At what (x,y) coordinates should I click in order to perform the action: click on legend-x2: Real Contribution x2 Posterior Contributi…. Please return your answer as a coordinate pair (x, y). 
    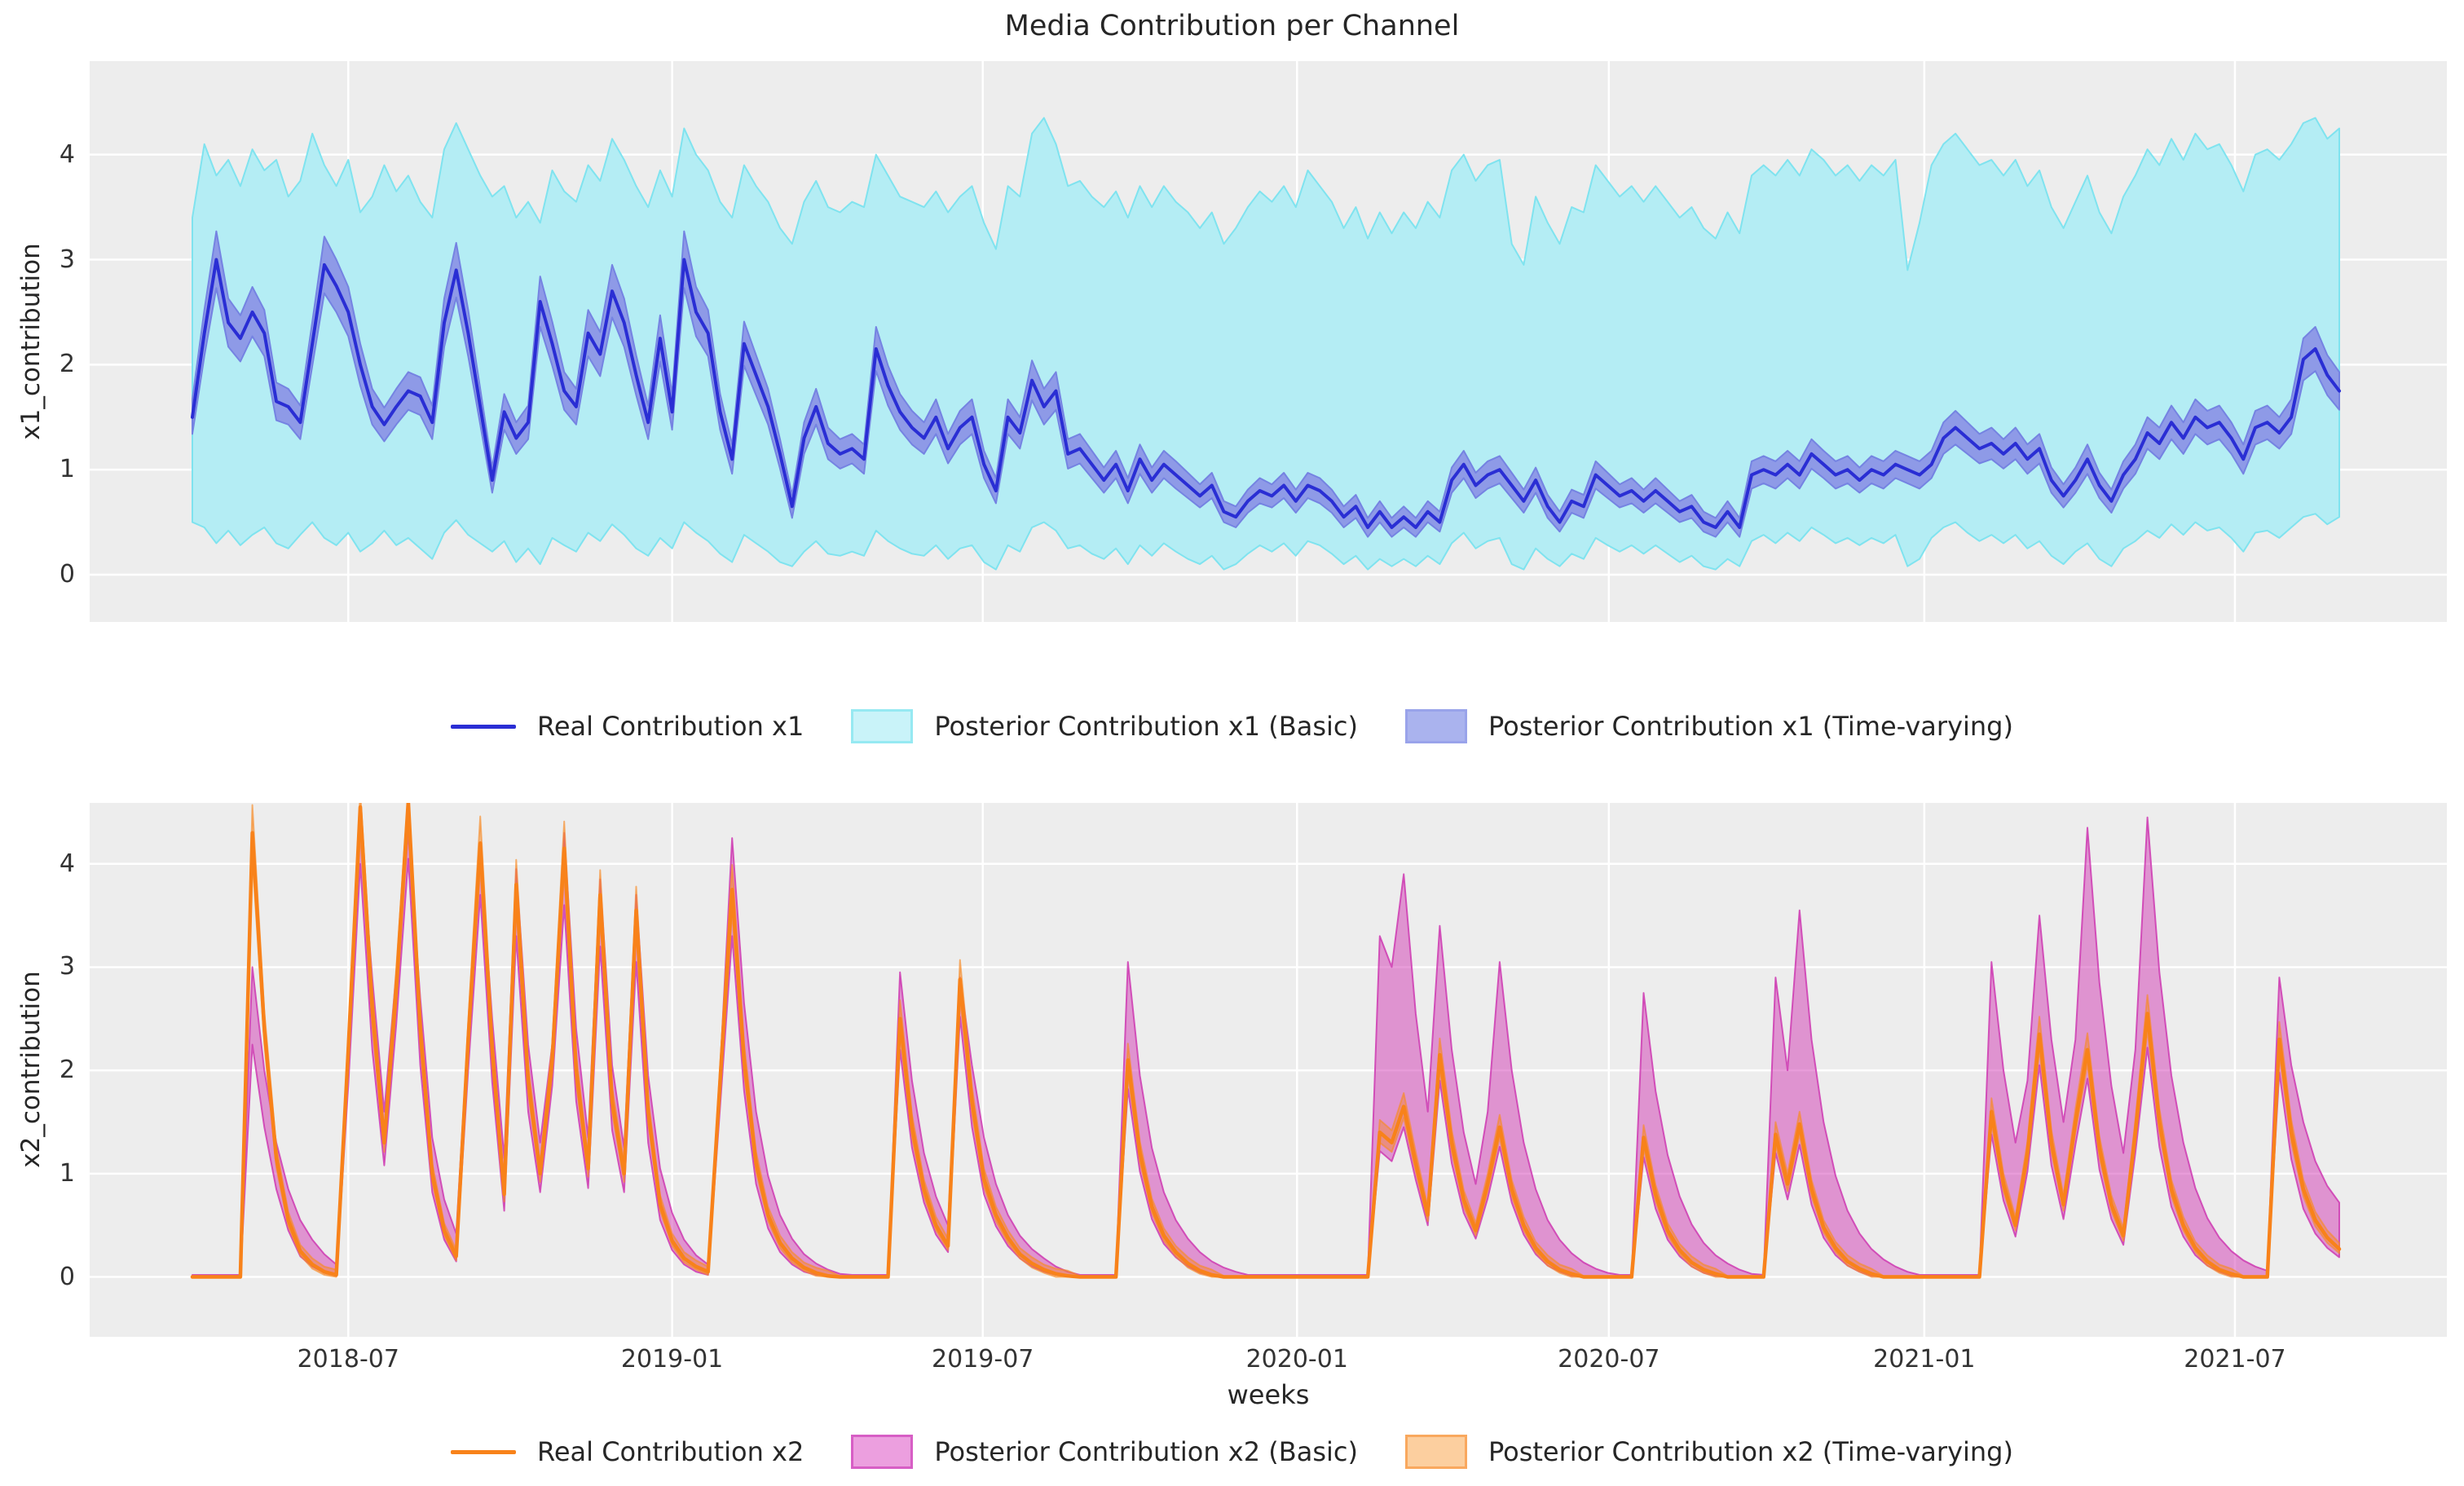
    Looking at the image, I should click on (1232, 1452).